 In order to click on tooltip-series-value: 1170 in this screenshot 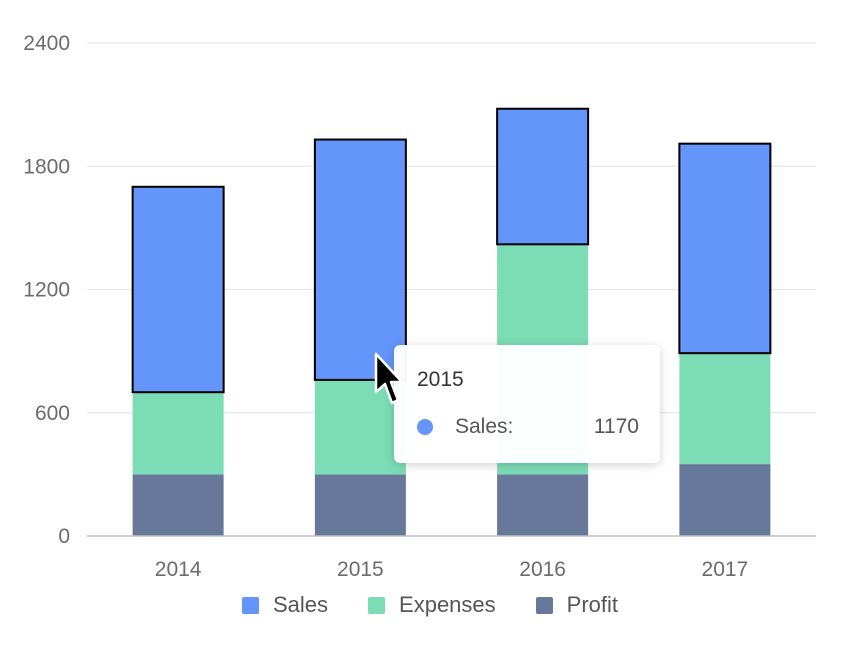, I will do `click(616, 426)`.